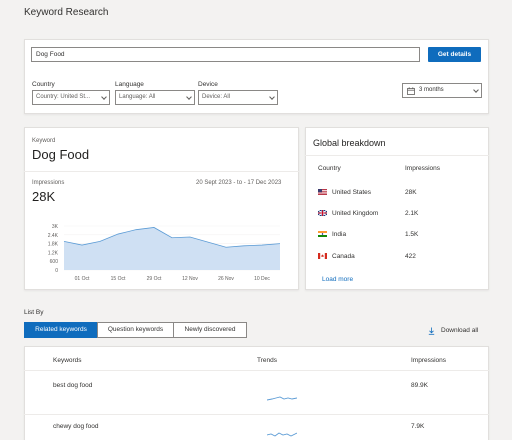  What do you see at coordinates (410, 256) in the screenshot?
I see `country-impressions: 422` at bounding box center [410, 256].